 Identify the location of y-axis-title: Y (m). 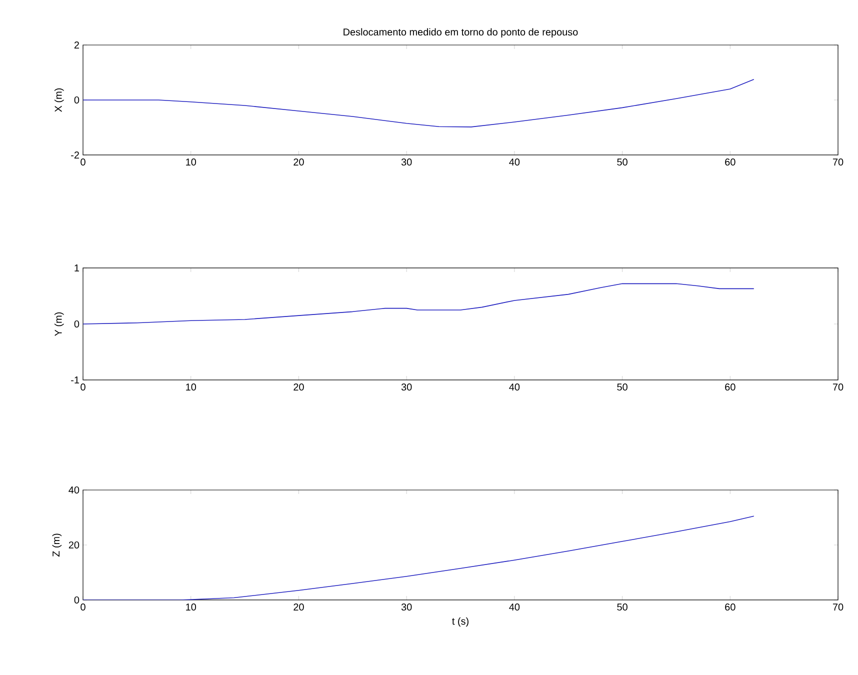
(59, 324).